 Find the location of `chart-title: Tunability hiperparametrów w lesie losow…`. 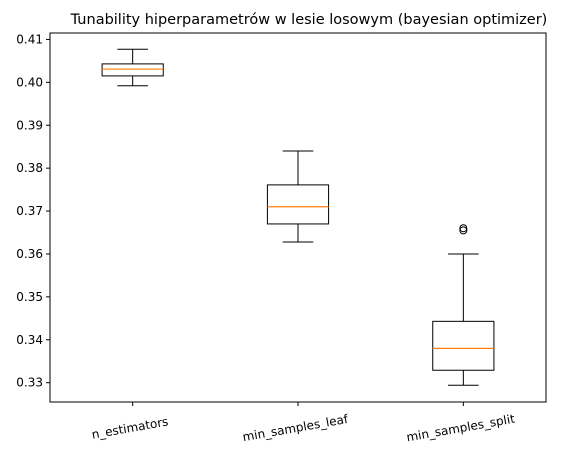

chart-title: Tunability hiperparametrów w lesie losow… is located at coordinates (309, 20).